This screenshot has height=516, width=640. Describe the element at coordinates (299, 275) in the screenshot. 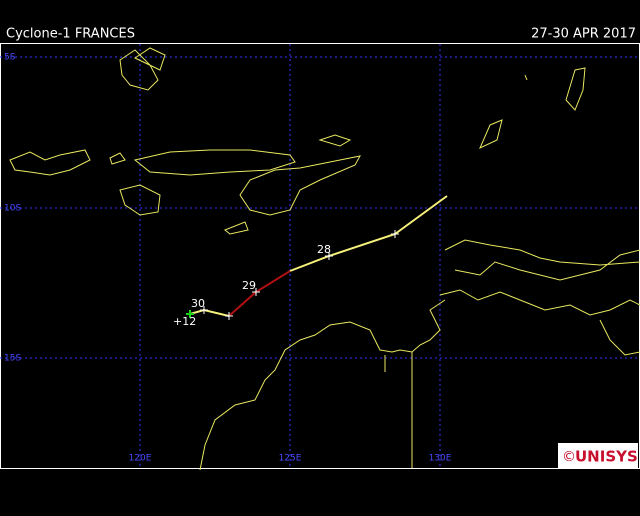

I see `track-ticks` at that location.